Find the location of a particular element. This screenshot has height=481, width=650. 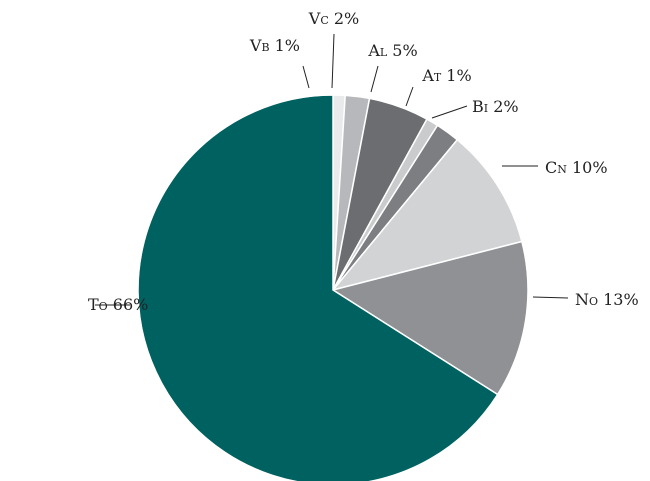

leader-line-no is located at coordinates (550, 297).